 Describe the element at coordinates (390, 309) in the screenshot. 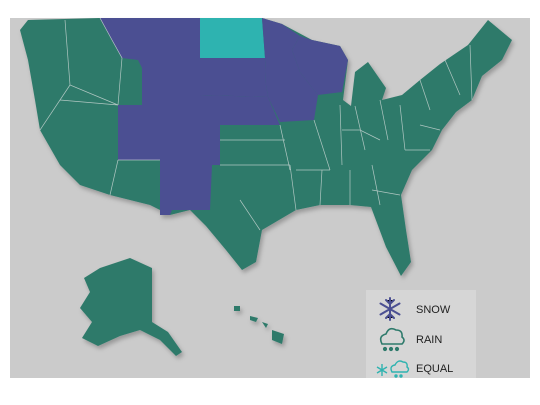

I see `snow-icon` at that location.